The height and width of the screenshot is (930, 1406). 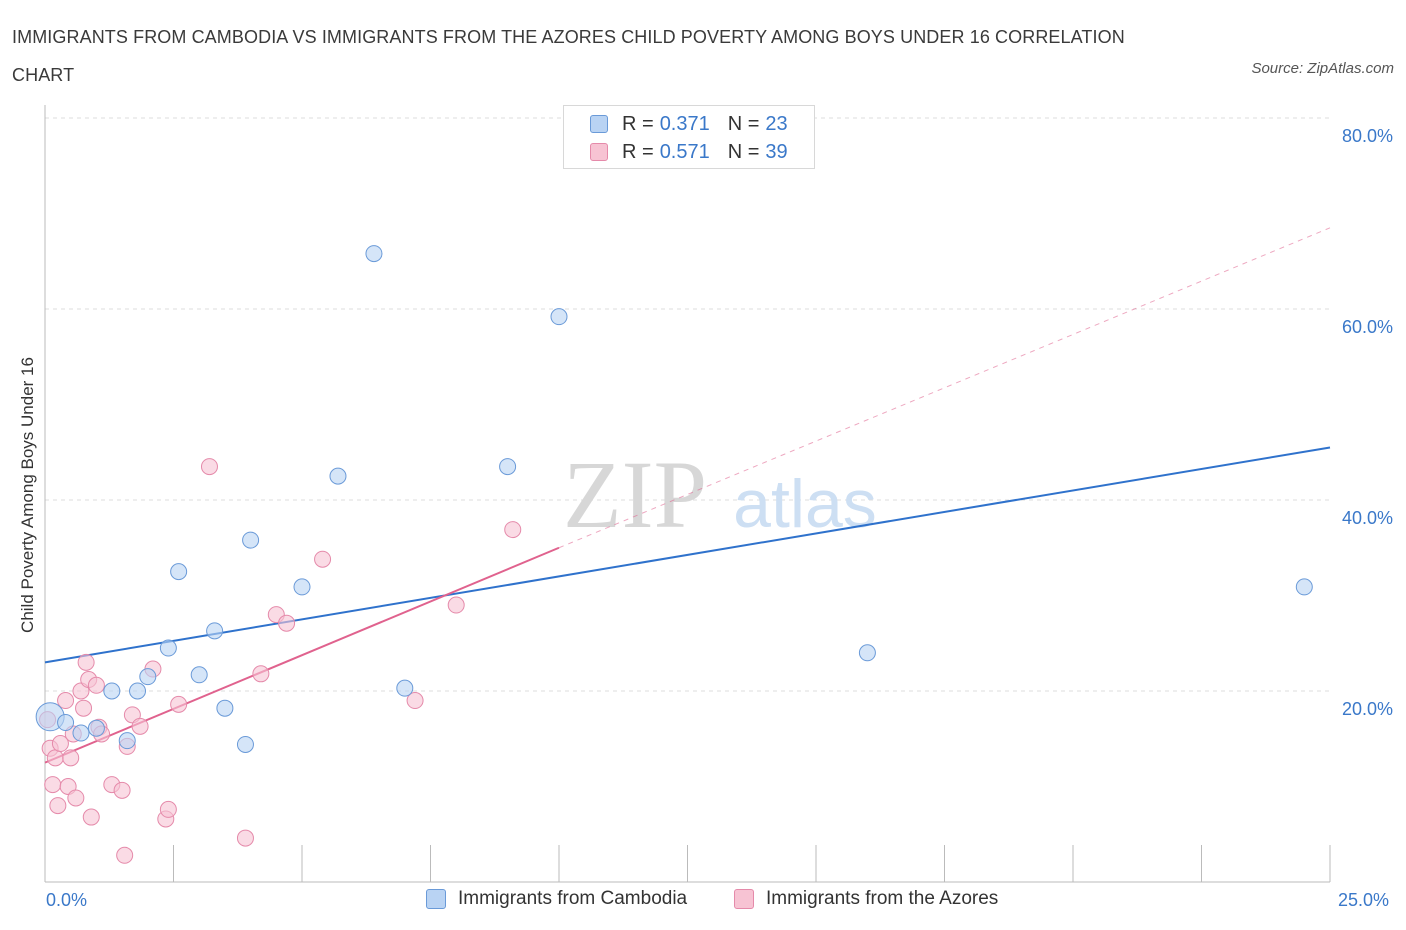 What do you see at coordinates (882, 898) in the screenshot?
I see `legend-label-azores: Immigrants from the Azores` at bounding box center [882, 898].